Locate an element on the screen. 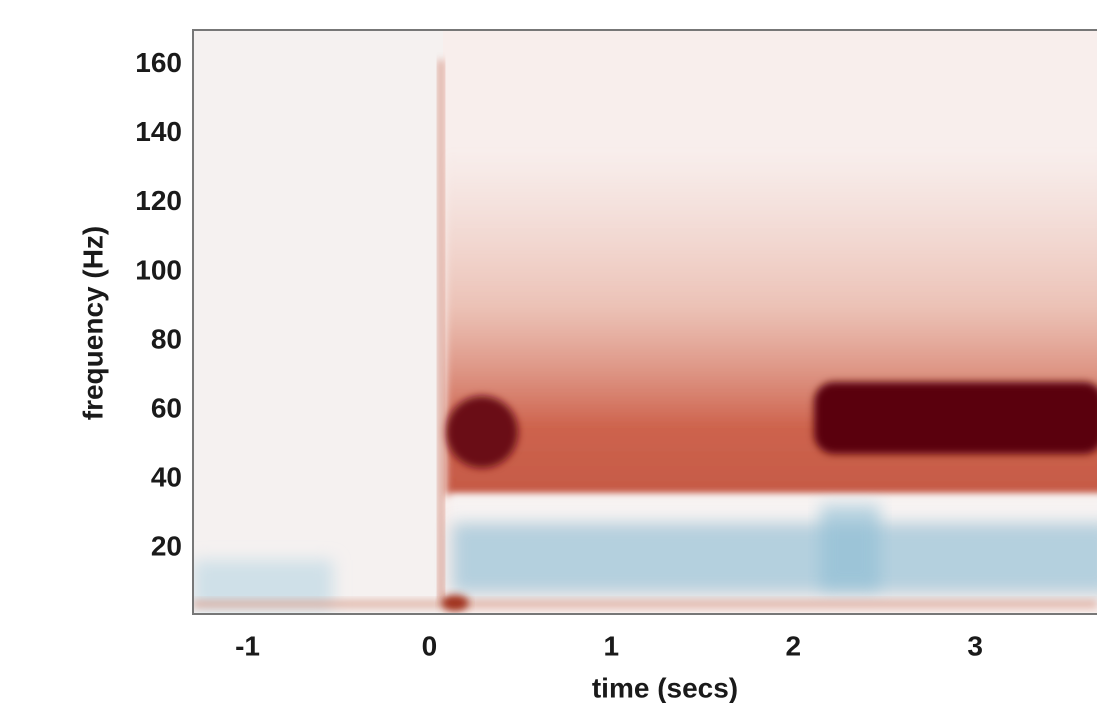 This screenshot has width=1097, height=703. x-tick-label: 1 is located at coordinates (612, 645).